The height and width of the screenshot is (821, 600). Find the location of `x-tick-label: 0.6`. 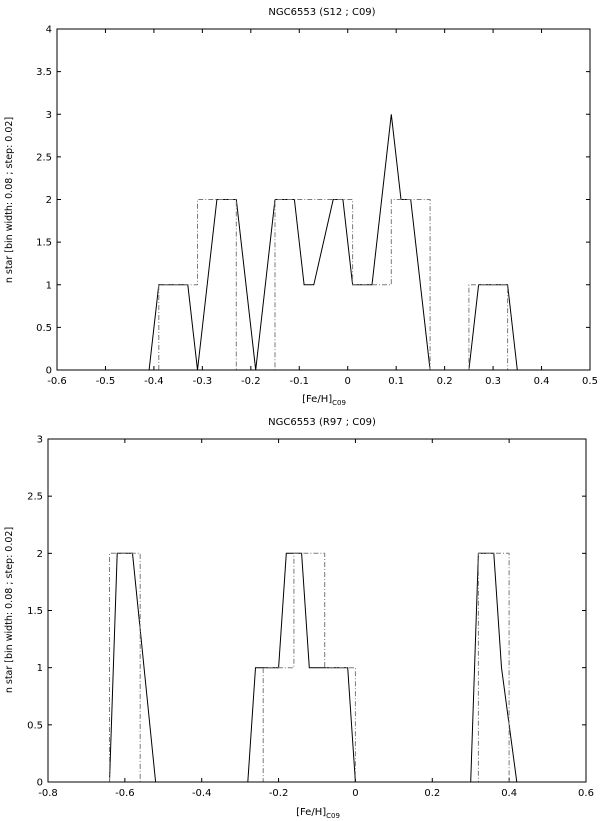

x-tick-label: 0.6 is located at coordinates (586, 793).